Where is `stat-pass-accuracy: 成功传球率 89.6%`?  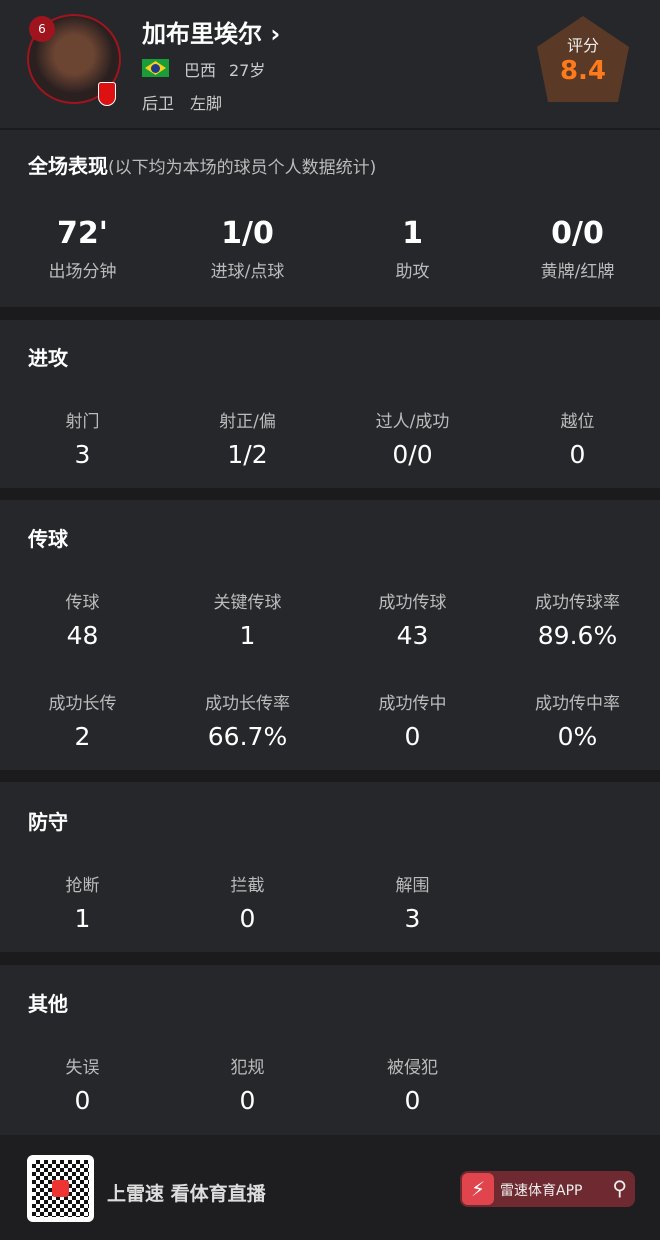 stat-pass-accuracy: 成功传球率 89.6% is located at coordinates (577, 621).